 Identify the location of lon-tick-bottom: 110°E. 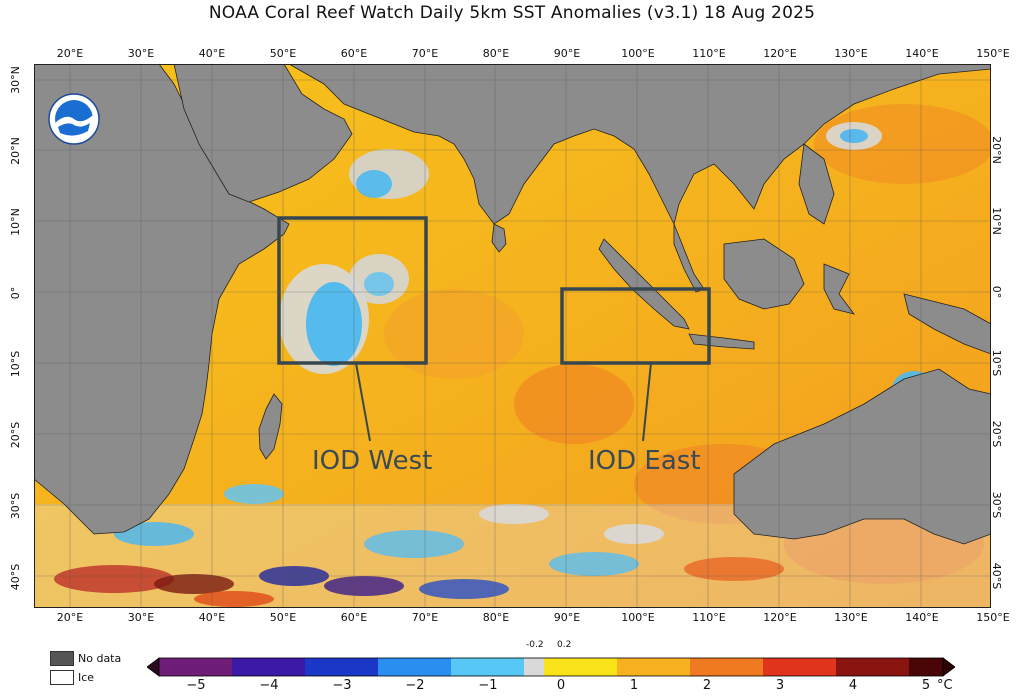
(709, 617).